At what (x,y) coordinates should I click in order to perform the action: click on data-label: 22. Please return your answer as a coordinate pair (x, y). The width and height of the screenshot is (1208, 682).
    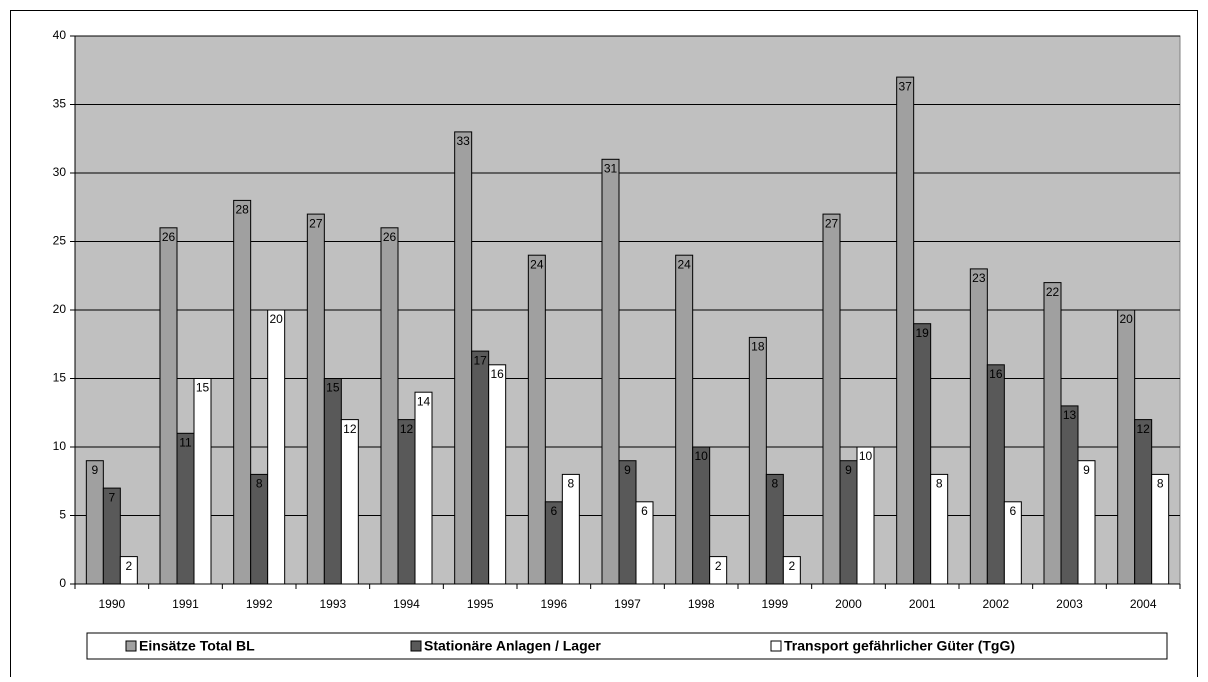
    Looking at the image, I should click on (1053, 292).